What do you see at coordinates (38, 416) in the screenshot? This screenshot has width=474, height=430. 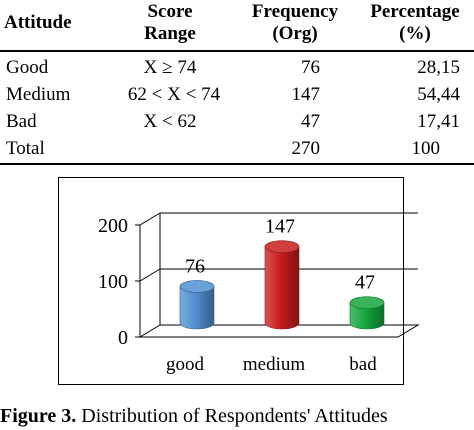 I see `figure-label: Figure 3.` at bounding box center [38, 416].